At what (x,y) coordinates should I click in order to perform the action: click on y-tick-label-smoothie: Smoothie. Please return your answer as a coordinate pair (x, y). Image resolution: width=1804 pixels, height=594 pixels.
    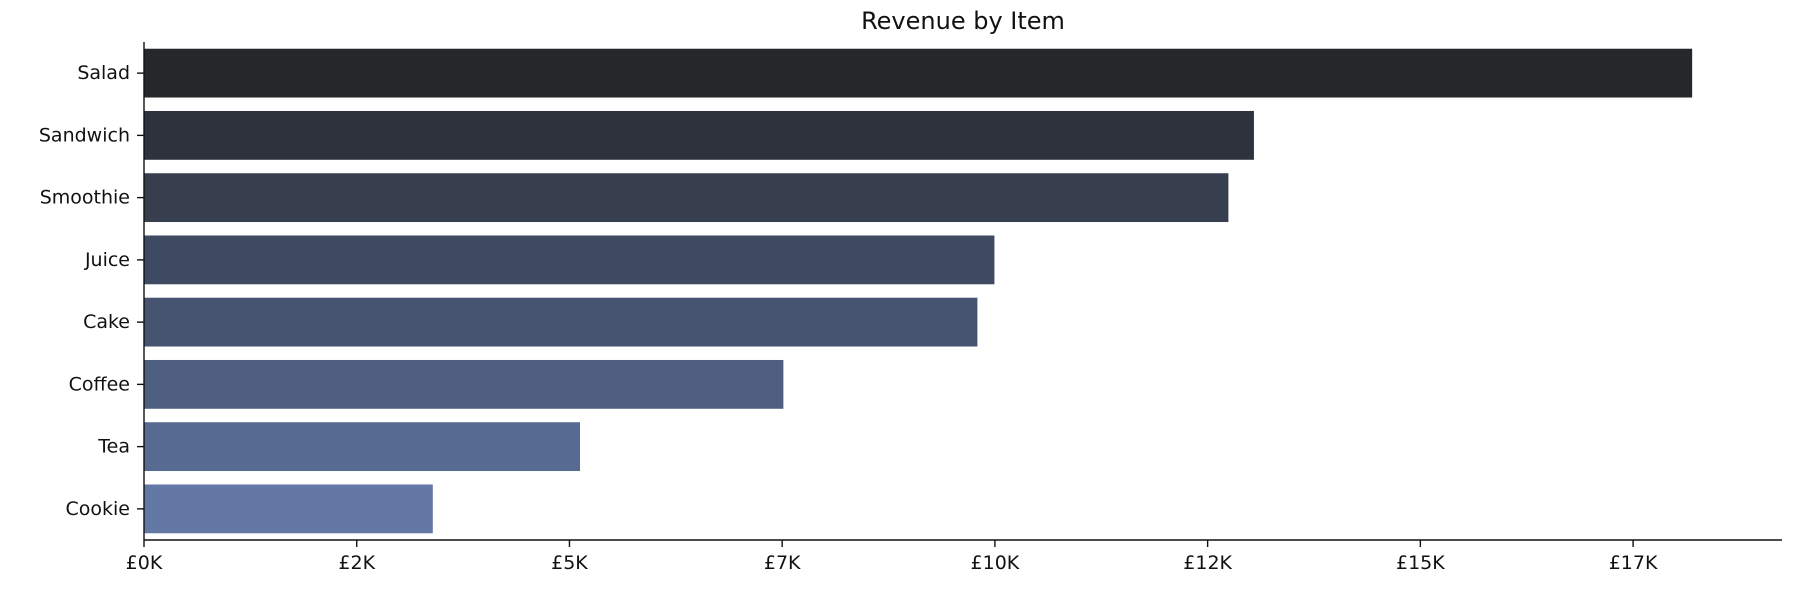
    Looking at the image, I should click on (85, 198).